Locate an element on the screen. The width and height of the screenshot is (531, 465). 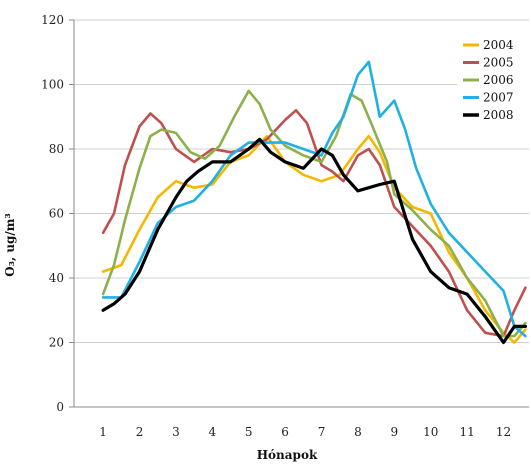
y-tick-label: 100 is located at coordinates (52, 85).